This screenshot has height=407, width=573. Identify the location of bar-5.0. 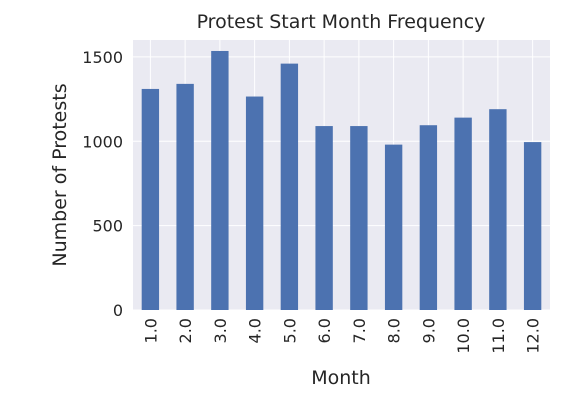
(289, 186).